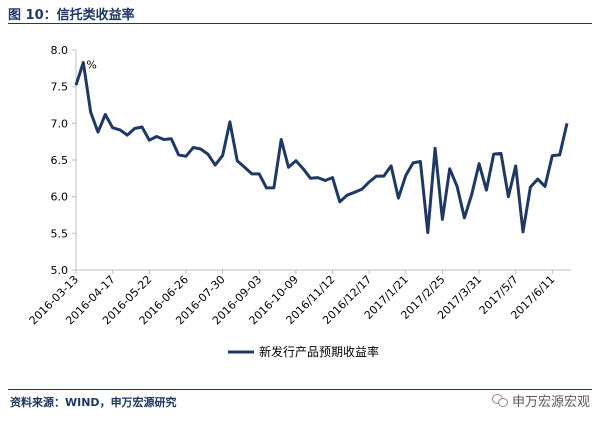  I want to click on chart-legend: 新发行产品预期收益率, so click(303, 351).